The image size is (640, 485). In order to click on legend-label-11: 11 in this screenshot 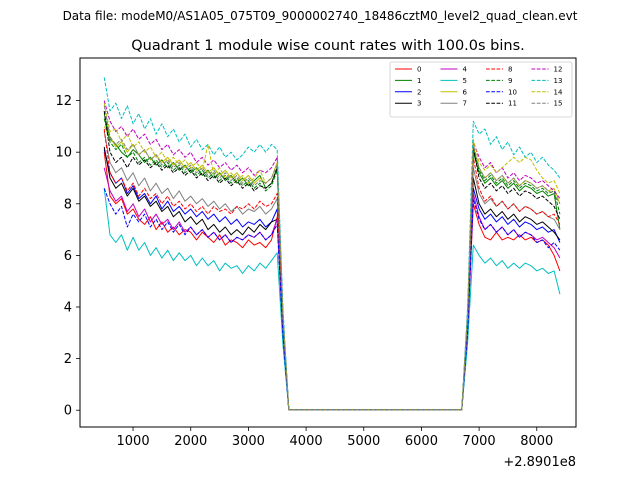, I will do `click(512, 104)`.